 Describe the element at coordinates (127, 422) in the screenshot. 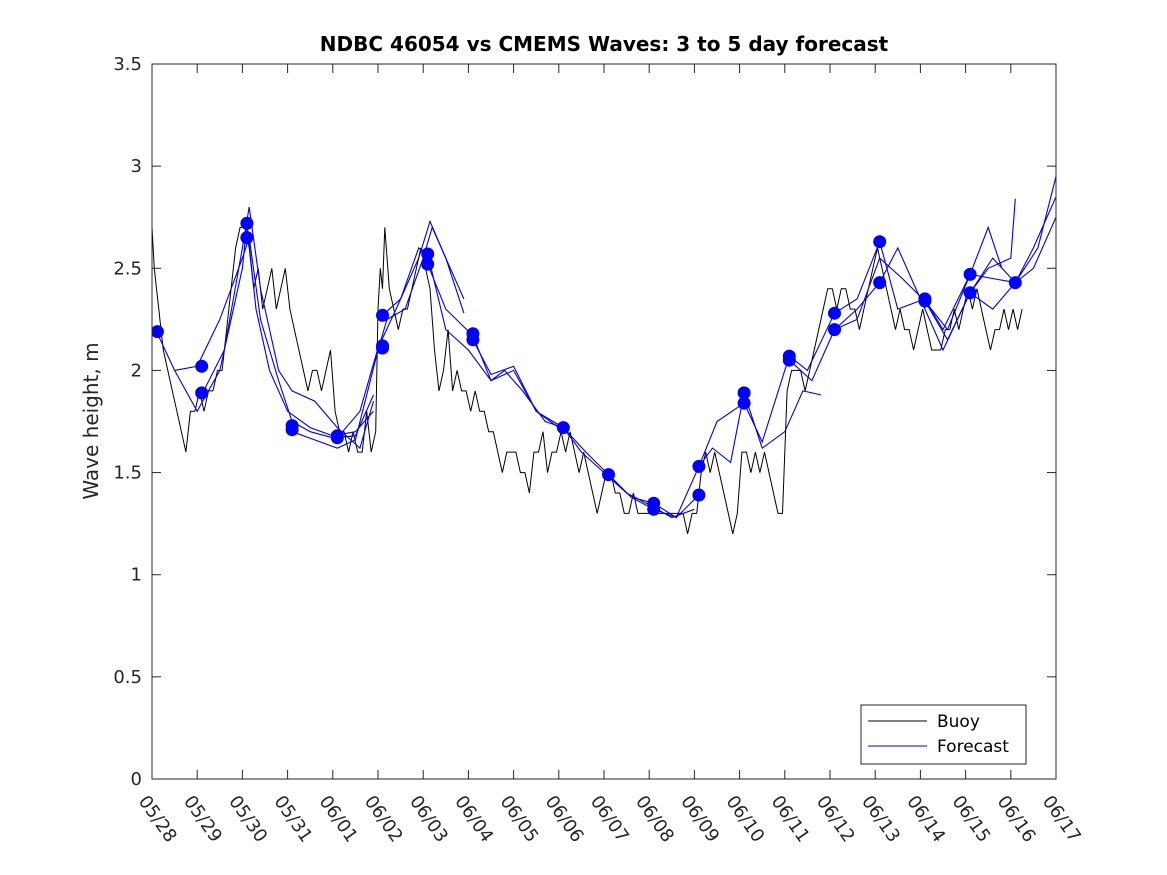

I see `y-tick-labels: 0 0.5 1 1.5 2 2.5 3 3.5` at that location.